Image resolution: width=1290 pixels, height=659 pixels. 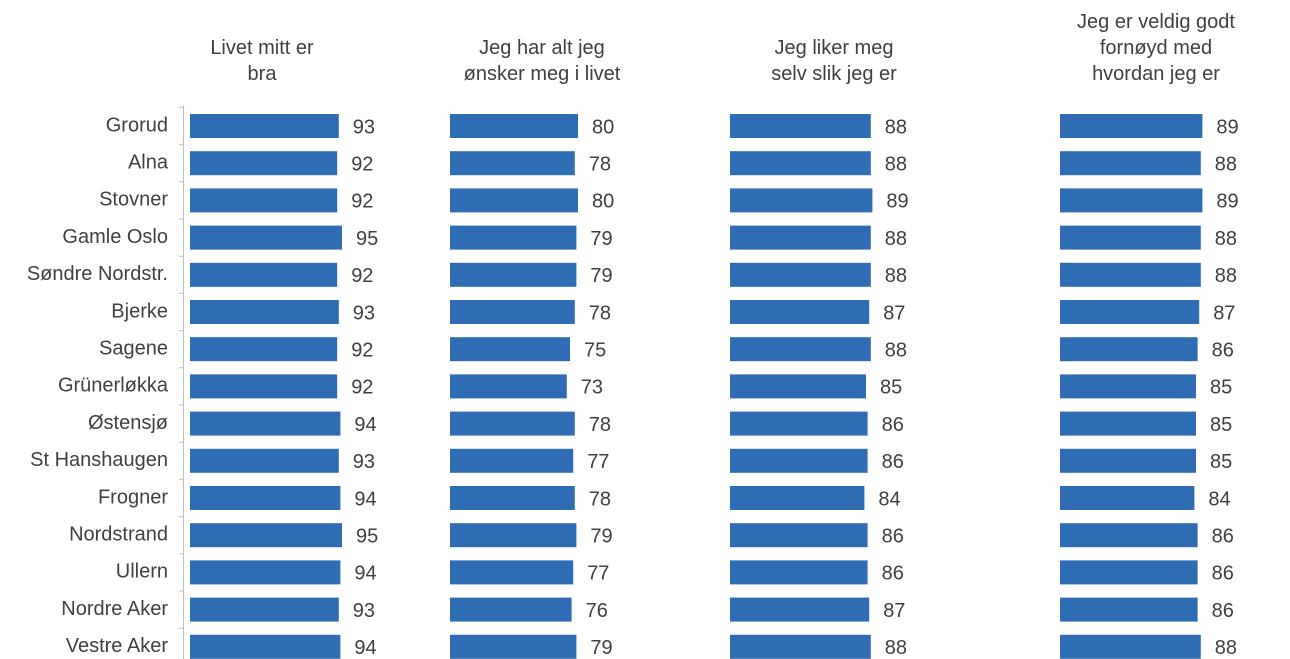 What do you see at coordinates (97, 274) in the screenshot?
I see `category-label: Søndre Nordstr.` at bounding box center [97, 274].